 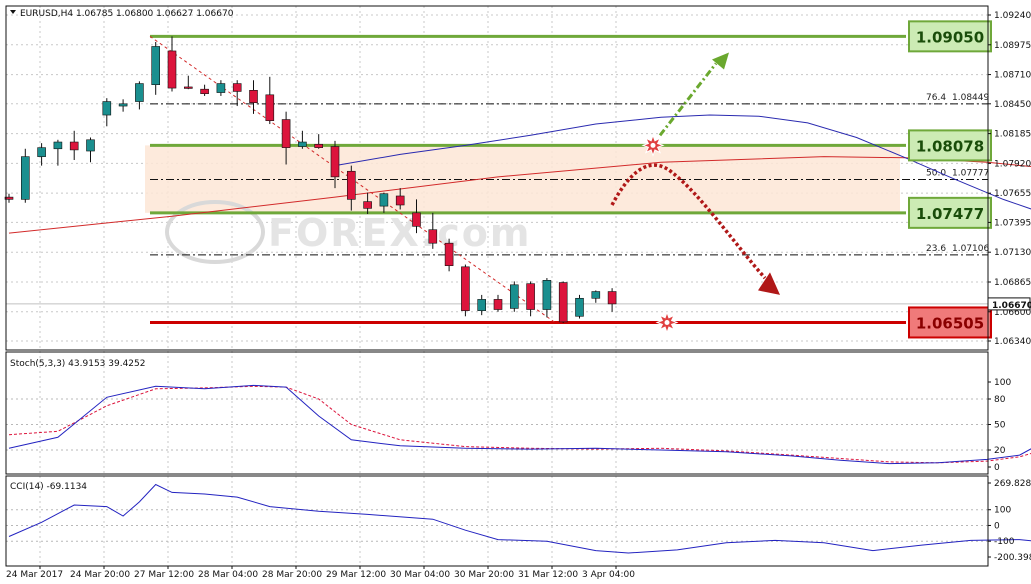 I want to click on level-price-label: 1.07477, so click(x=950, y=214).